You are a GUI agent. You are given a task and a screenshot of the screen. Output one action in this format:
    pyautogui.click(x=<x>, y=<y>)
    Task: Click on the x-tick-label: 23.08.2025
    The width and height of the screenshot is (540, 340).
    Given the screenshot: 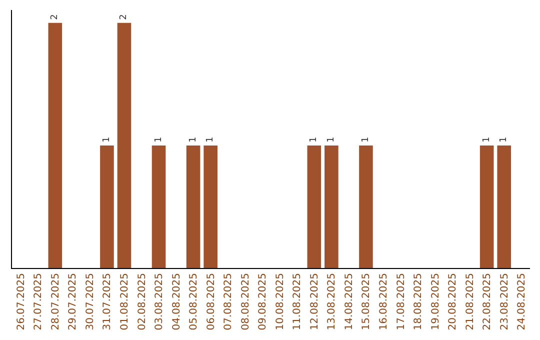 What is the action you would take?
    pyautogui.click(x=504, y=301)
    